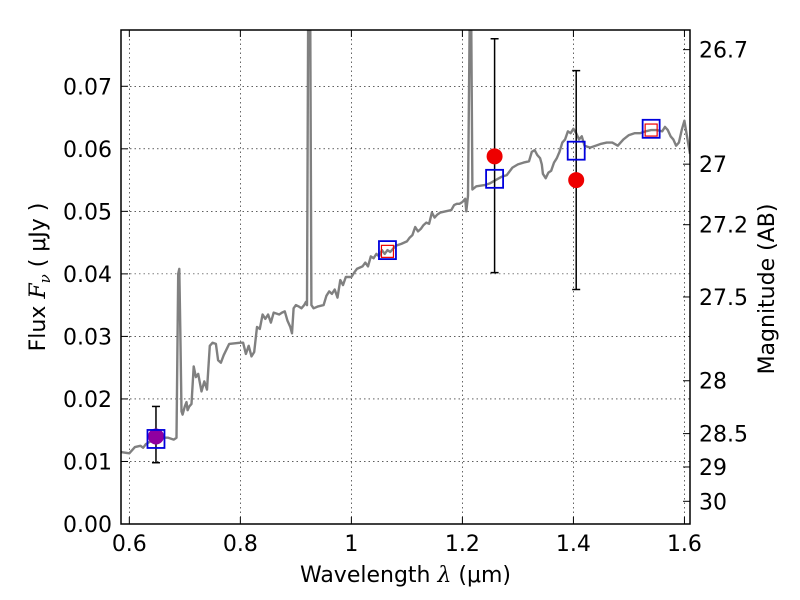 The image size is (800, 600). What do you see at coordinates (462, 544) in the screenshot?
I see `x-tick-label: 1.2` at bounding box center [462, 544].